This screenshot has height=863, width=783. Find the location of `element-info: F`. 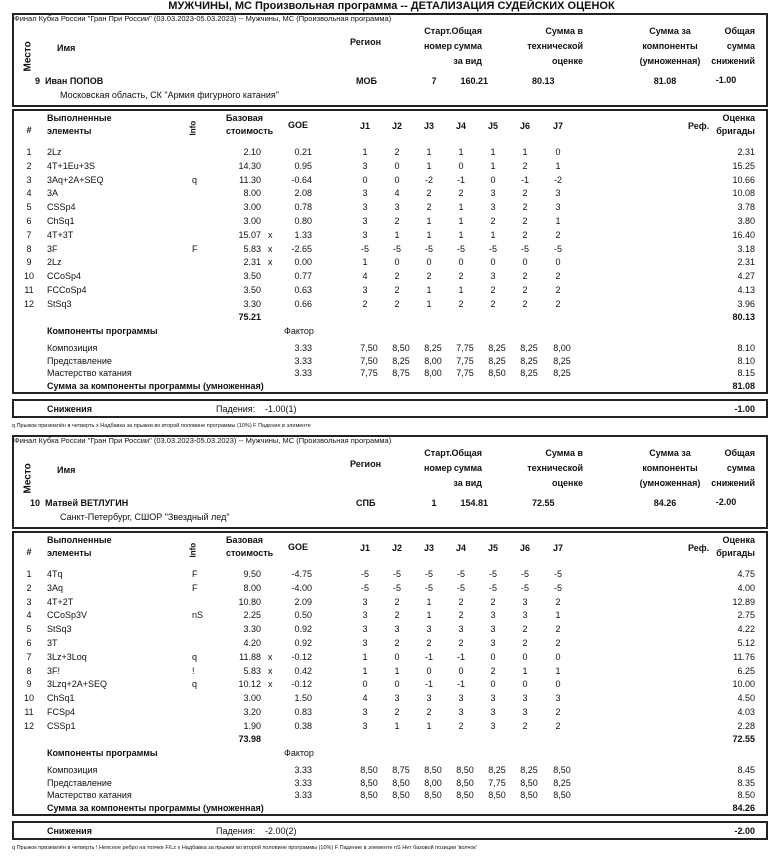

element-info: F is located at coordinates (195, 248).